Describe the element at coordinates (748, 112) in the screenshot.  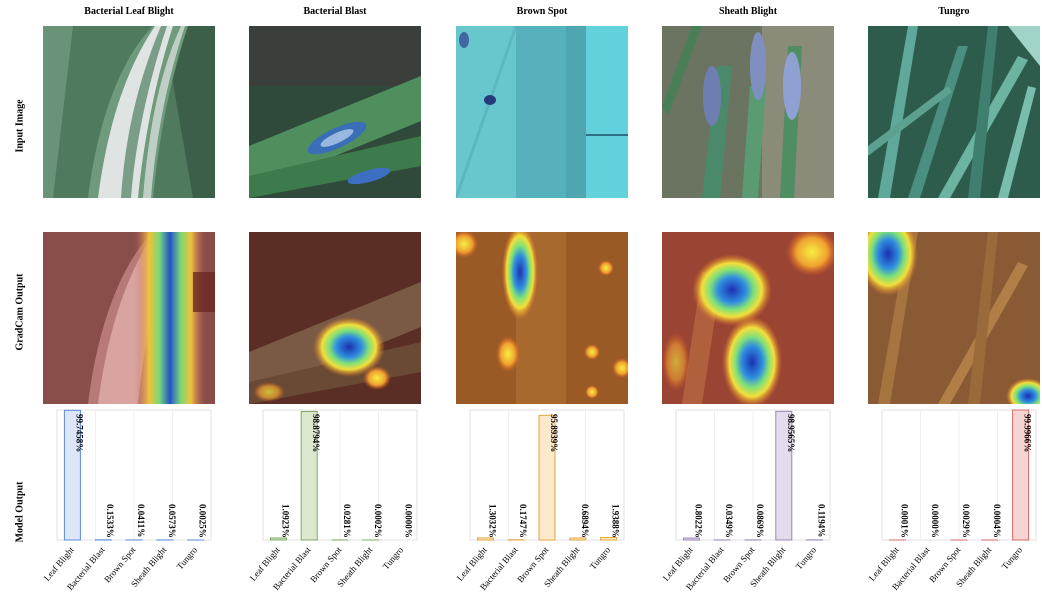
I see `input-image-sheath-blight` at that location.